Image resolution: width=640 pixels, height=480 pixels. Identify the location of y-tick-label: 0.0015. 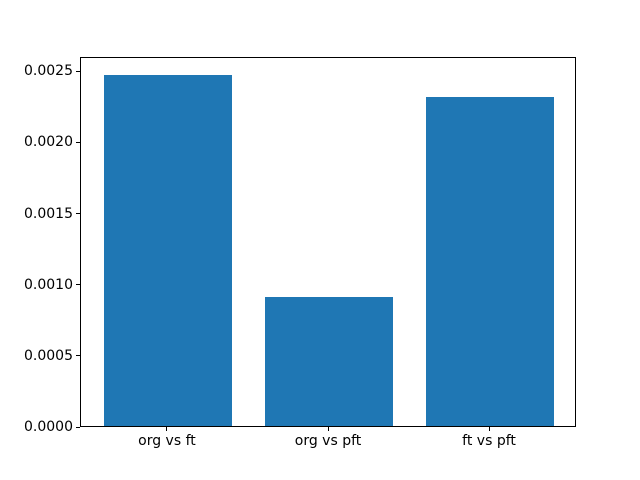
(48, 213).